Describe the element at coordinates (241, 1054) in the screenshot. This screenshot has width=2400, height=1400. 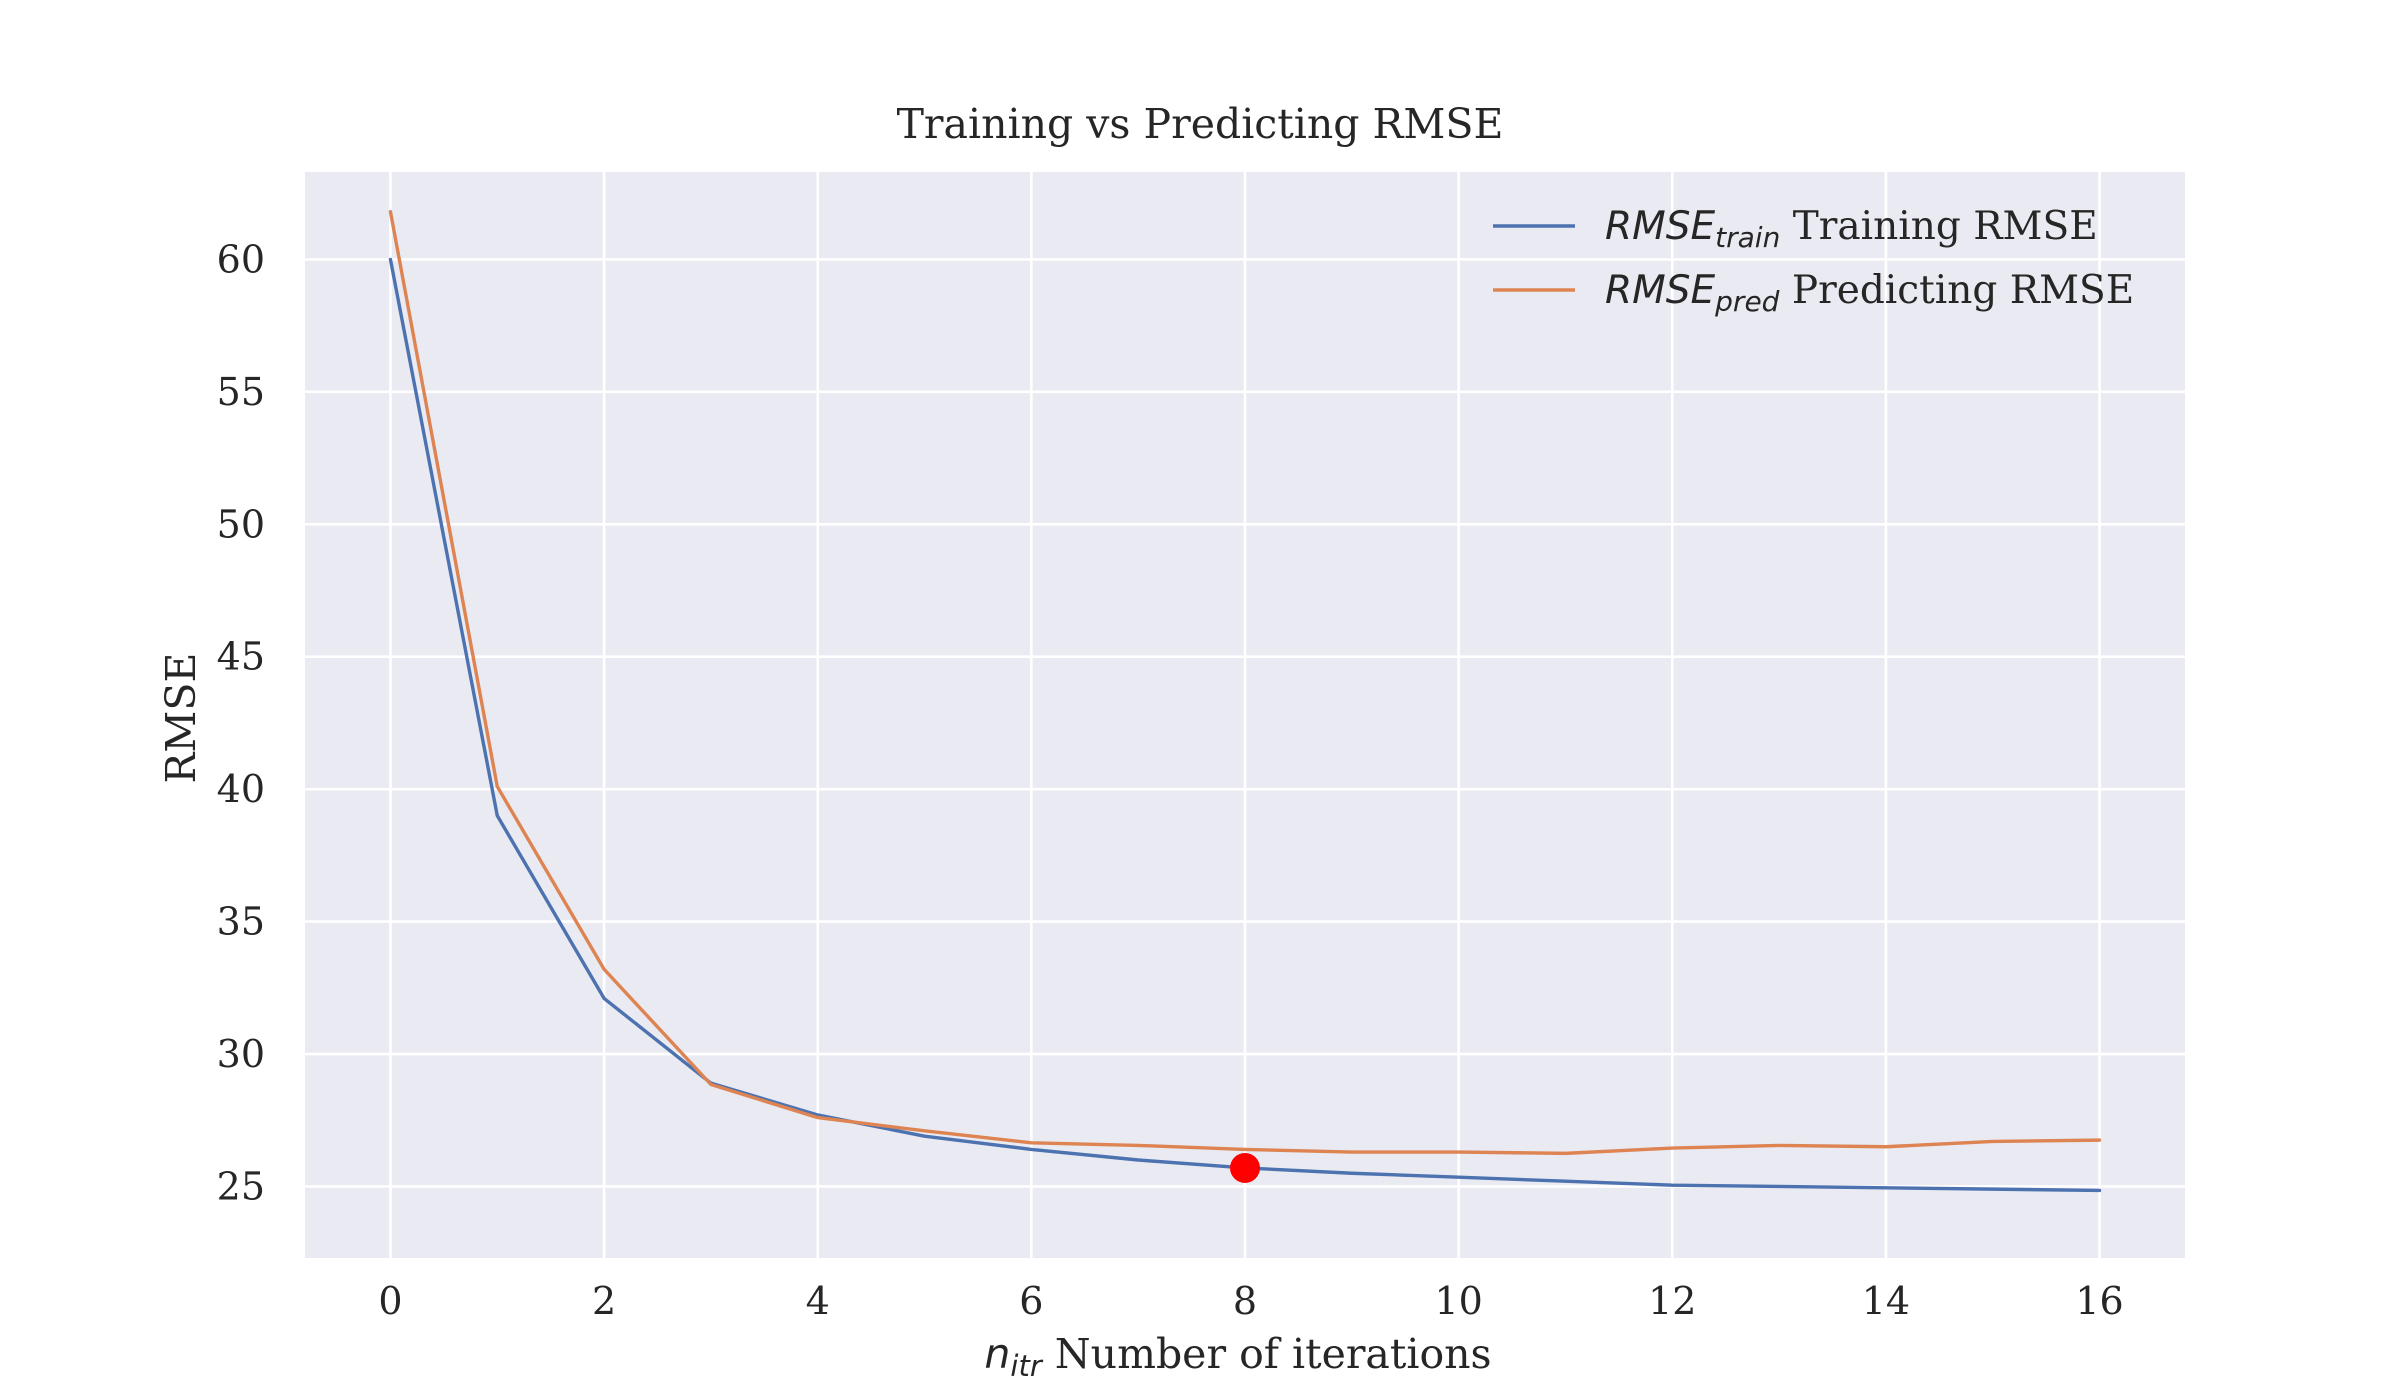
I see `y-tick-label: 30` at that location.